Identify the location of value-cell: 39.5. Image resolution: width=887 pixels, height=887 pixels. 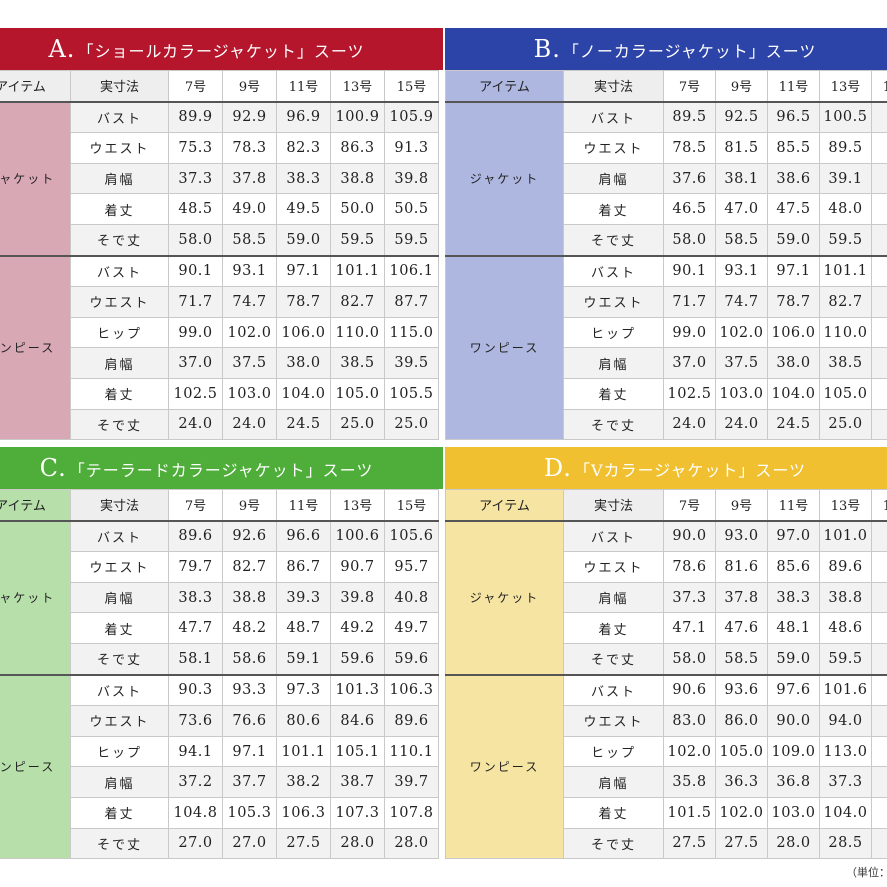
(411, 363).